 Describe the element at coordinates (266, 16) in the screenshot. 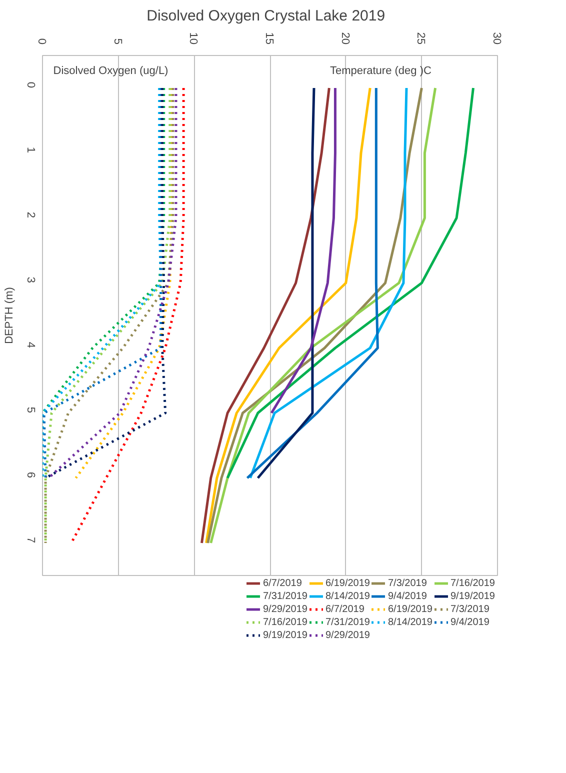

I see `chart-title: Disolved Oxygen Crystal Lake 2019` at that location.